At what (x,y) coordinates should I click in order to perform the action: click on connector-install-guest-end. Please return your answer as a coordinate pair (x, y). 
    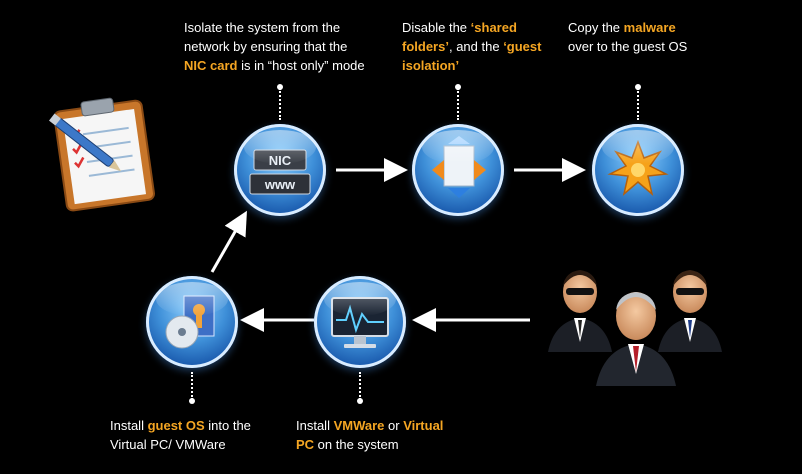
    Looking at the image, I should click on (192, 401).